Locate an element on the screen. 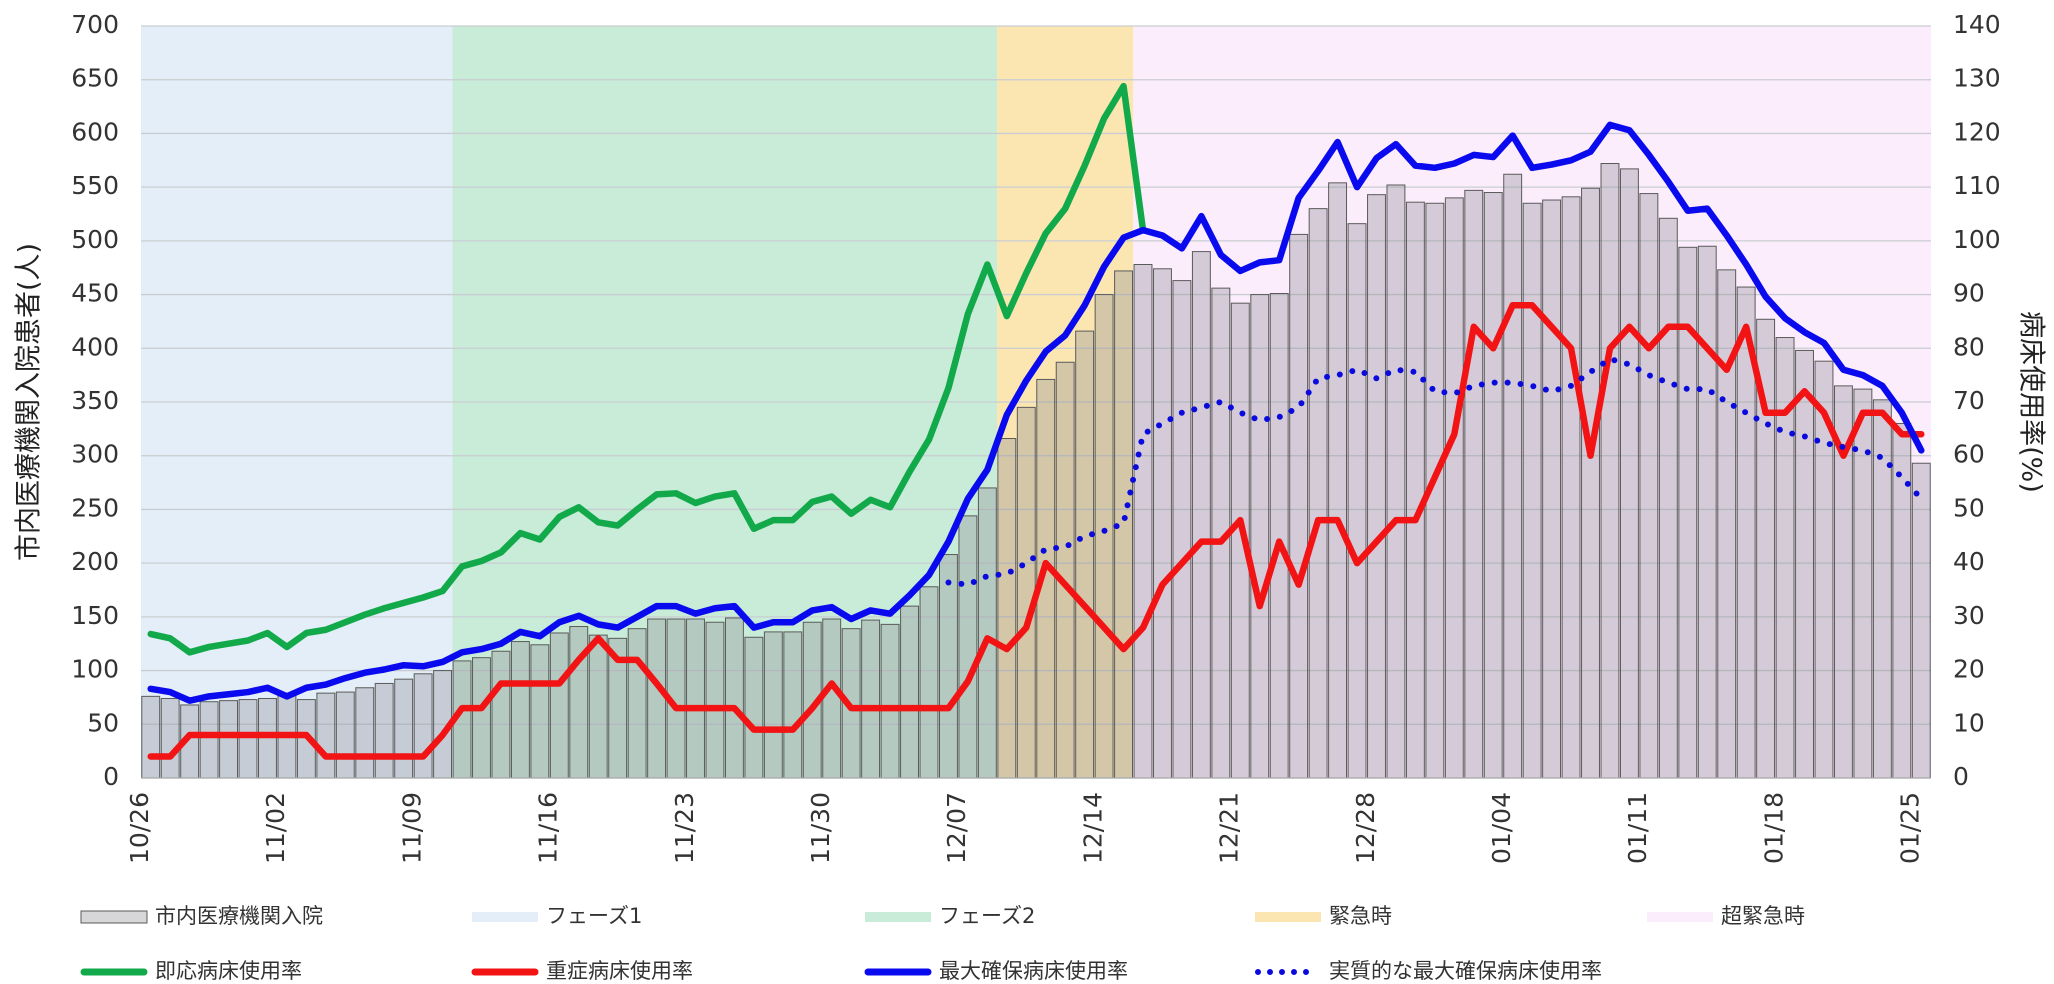  y2-tick-label: 120 is located at coordinates (1977, 131).